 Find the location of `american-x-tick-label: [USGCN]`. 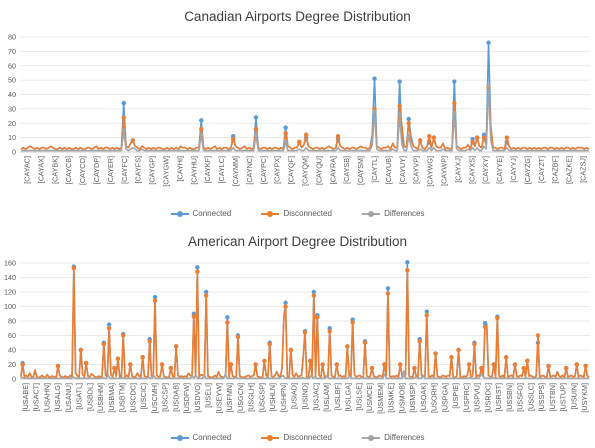

american-x-tick-label: [USGCN] is located at coordinates (240, 398).